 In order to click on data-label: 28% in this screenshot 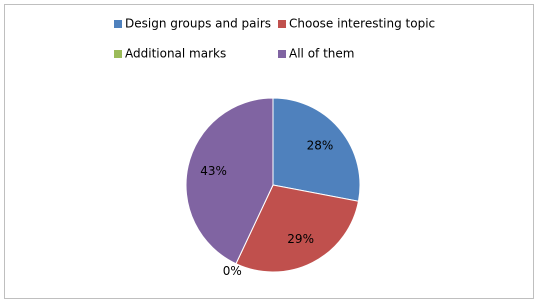, I will do `click(320, 146)`.